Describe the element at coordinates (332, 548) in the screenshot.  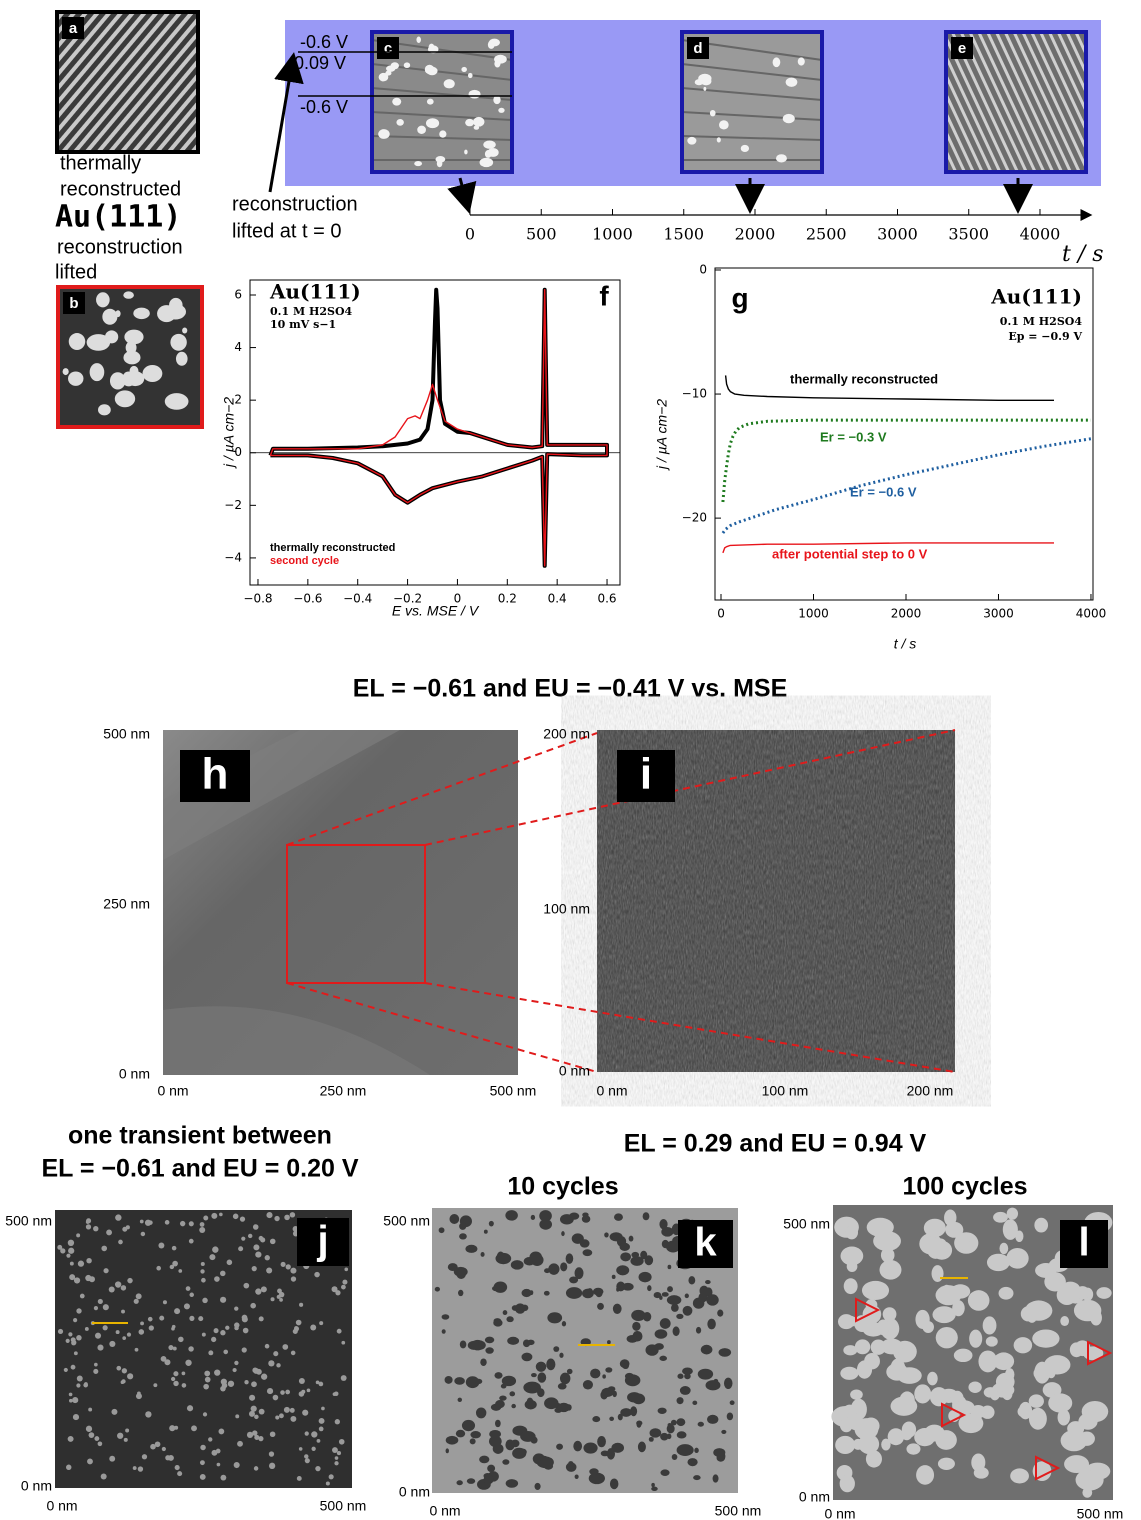
I see `series-label: thermally reconstructed` at that location.